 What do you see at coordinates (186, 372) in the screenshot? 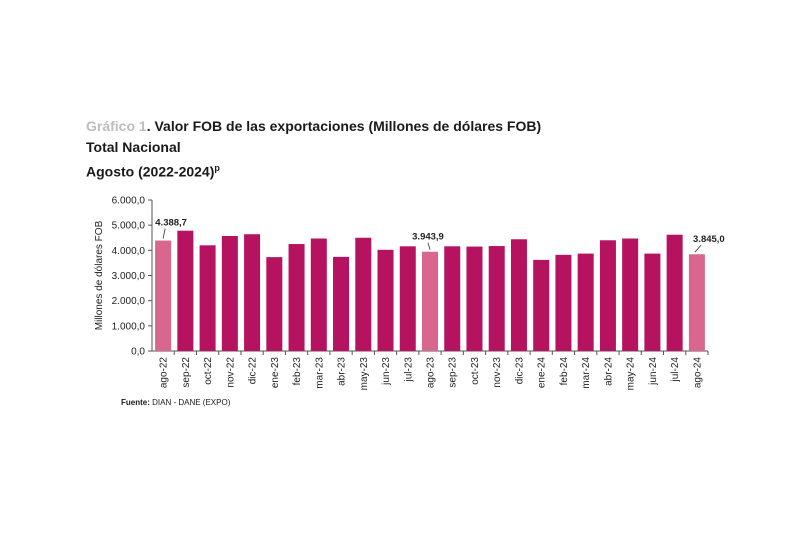
I see `x-tick-label-sep-22: sep-22` at bounding box center [186, 372].